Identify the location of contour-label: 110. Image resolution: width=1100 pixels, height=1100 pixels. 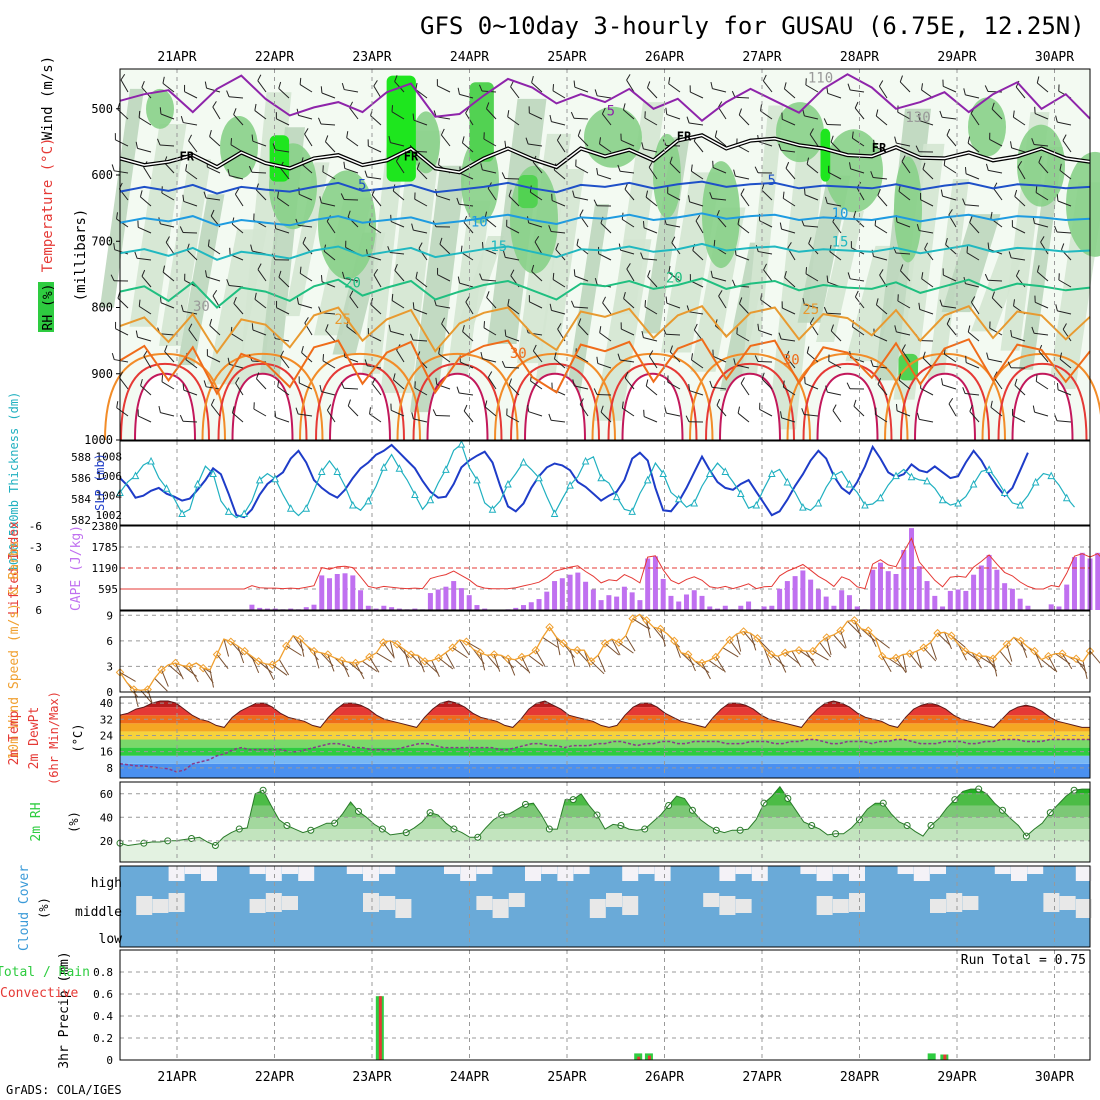
(820, 78).